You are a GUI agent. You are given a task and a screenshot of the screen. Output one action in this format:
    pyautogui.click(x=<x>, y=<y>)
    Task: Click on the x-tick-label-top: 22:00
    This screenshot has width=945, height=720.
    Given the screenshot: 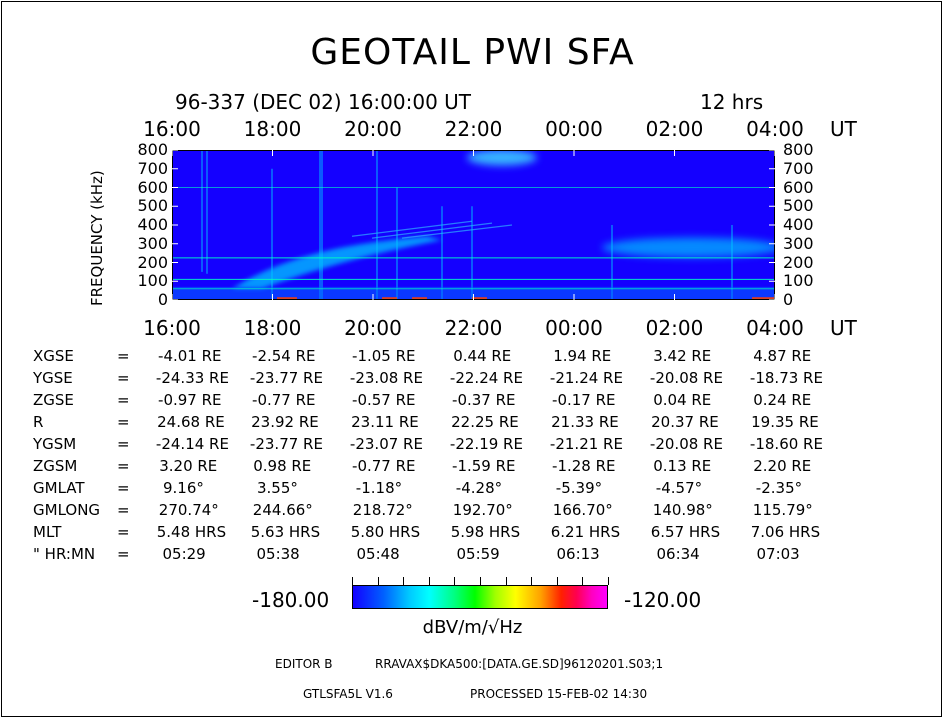 What is the action you would take?
    pyautogui.click(x=473, y=129)
    